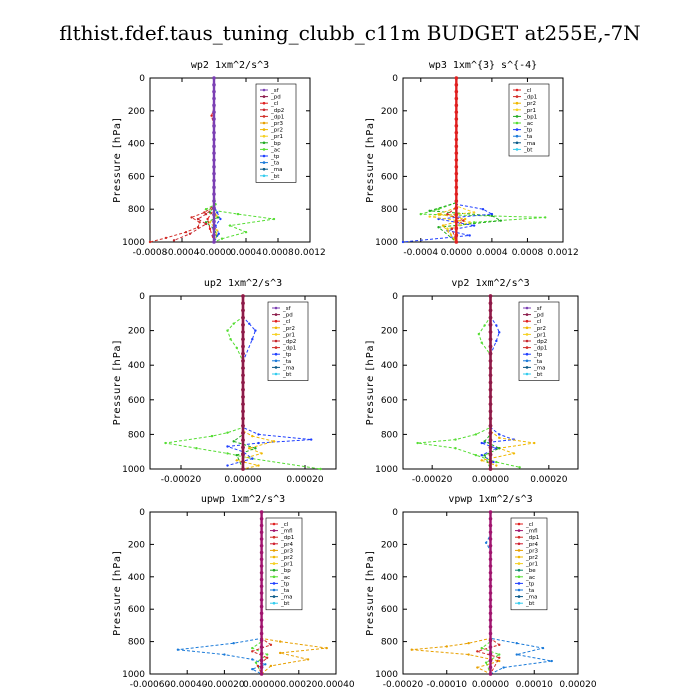 Image resolution: width=700 pixels, height=700 pixels. What do you see at coordinates (488, 593) in the screenshot?
I see `series-line-dp1` at bounding box center [488, 593].